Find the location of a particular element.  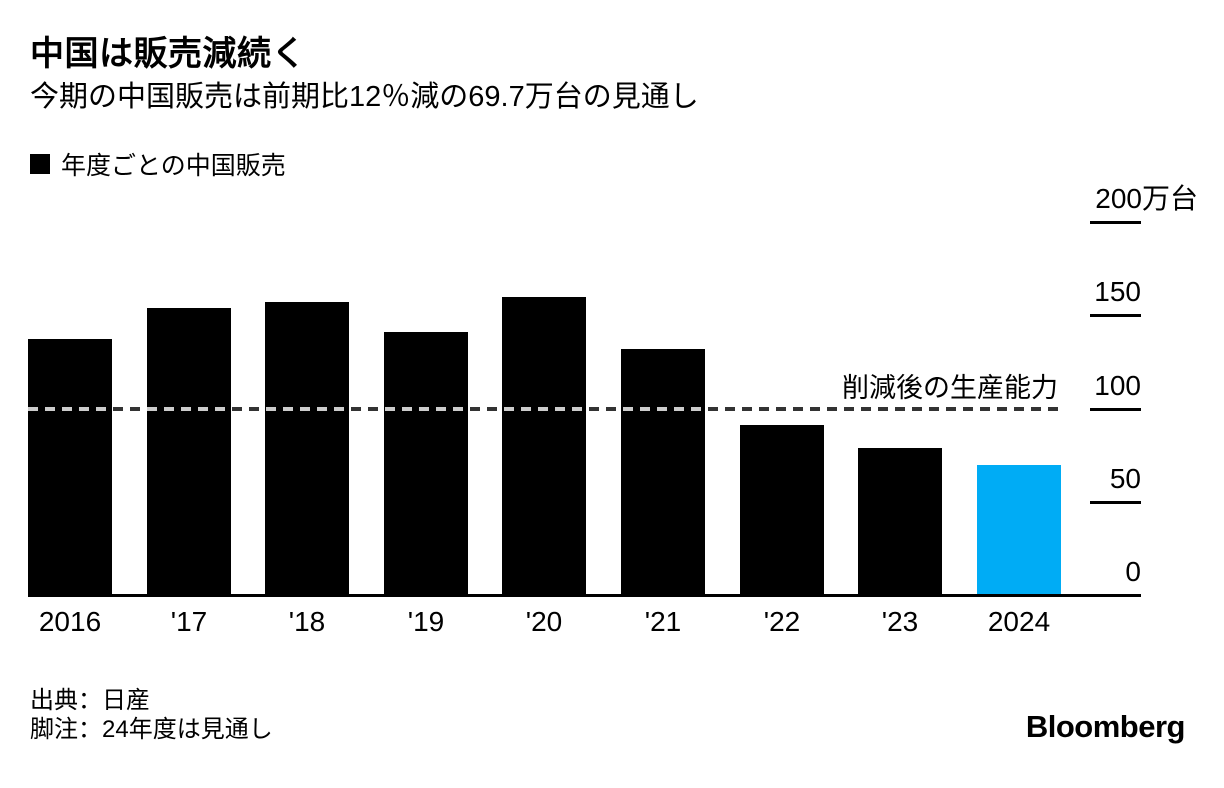

source-note: 出典：日産 is located at coordinates (90, 700).